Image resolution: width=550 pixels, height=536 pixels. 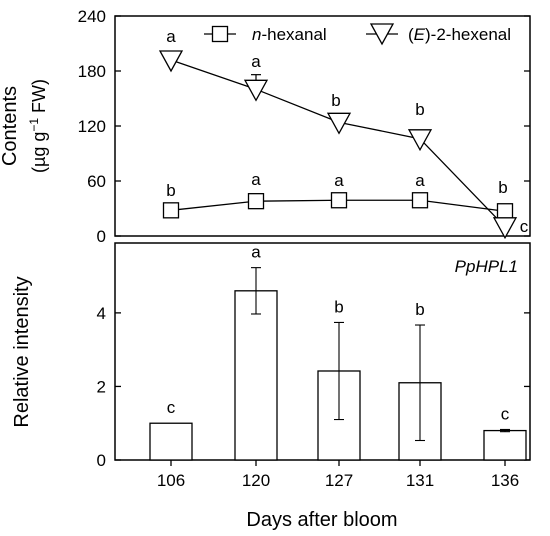 I want to click on legend-n-hexanal-italic: n, so click(x=256, y=34).